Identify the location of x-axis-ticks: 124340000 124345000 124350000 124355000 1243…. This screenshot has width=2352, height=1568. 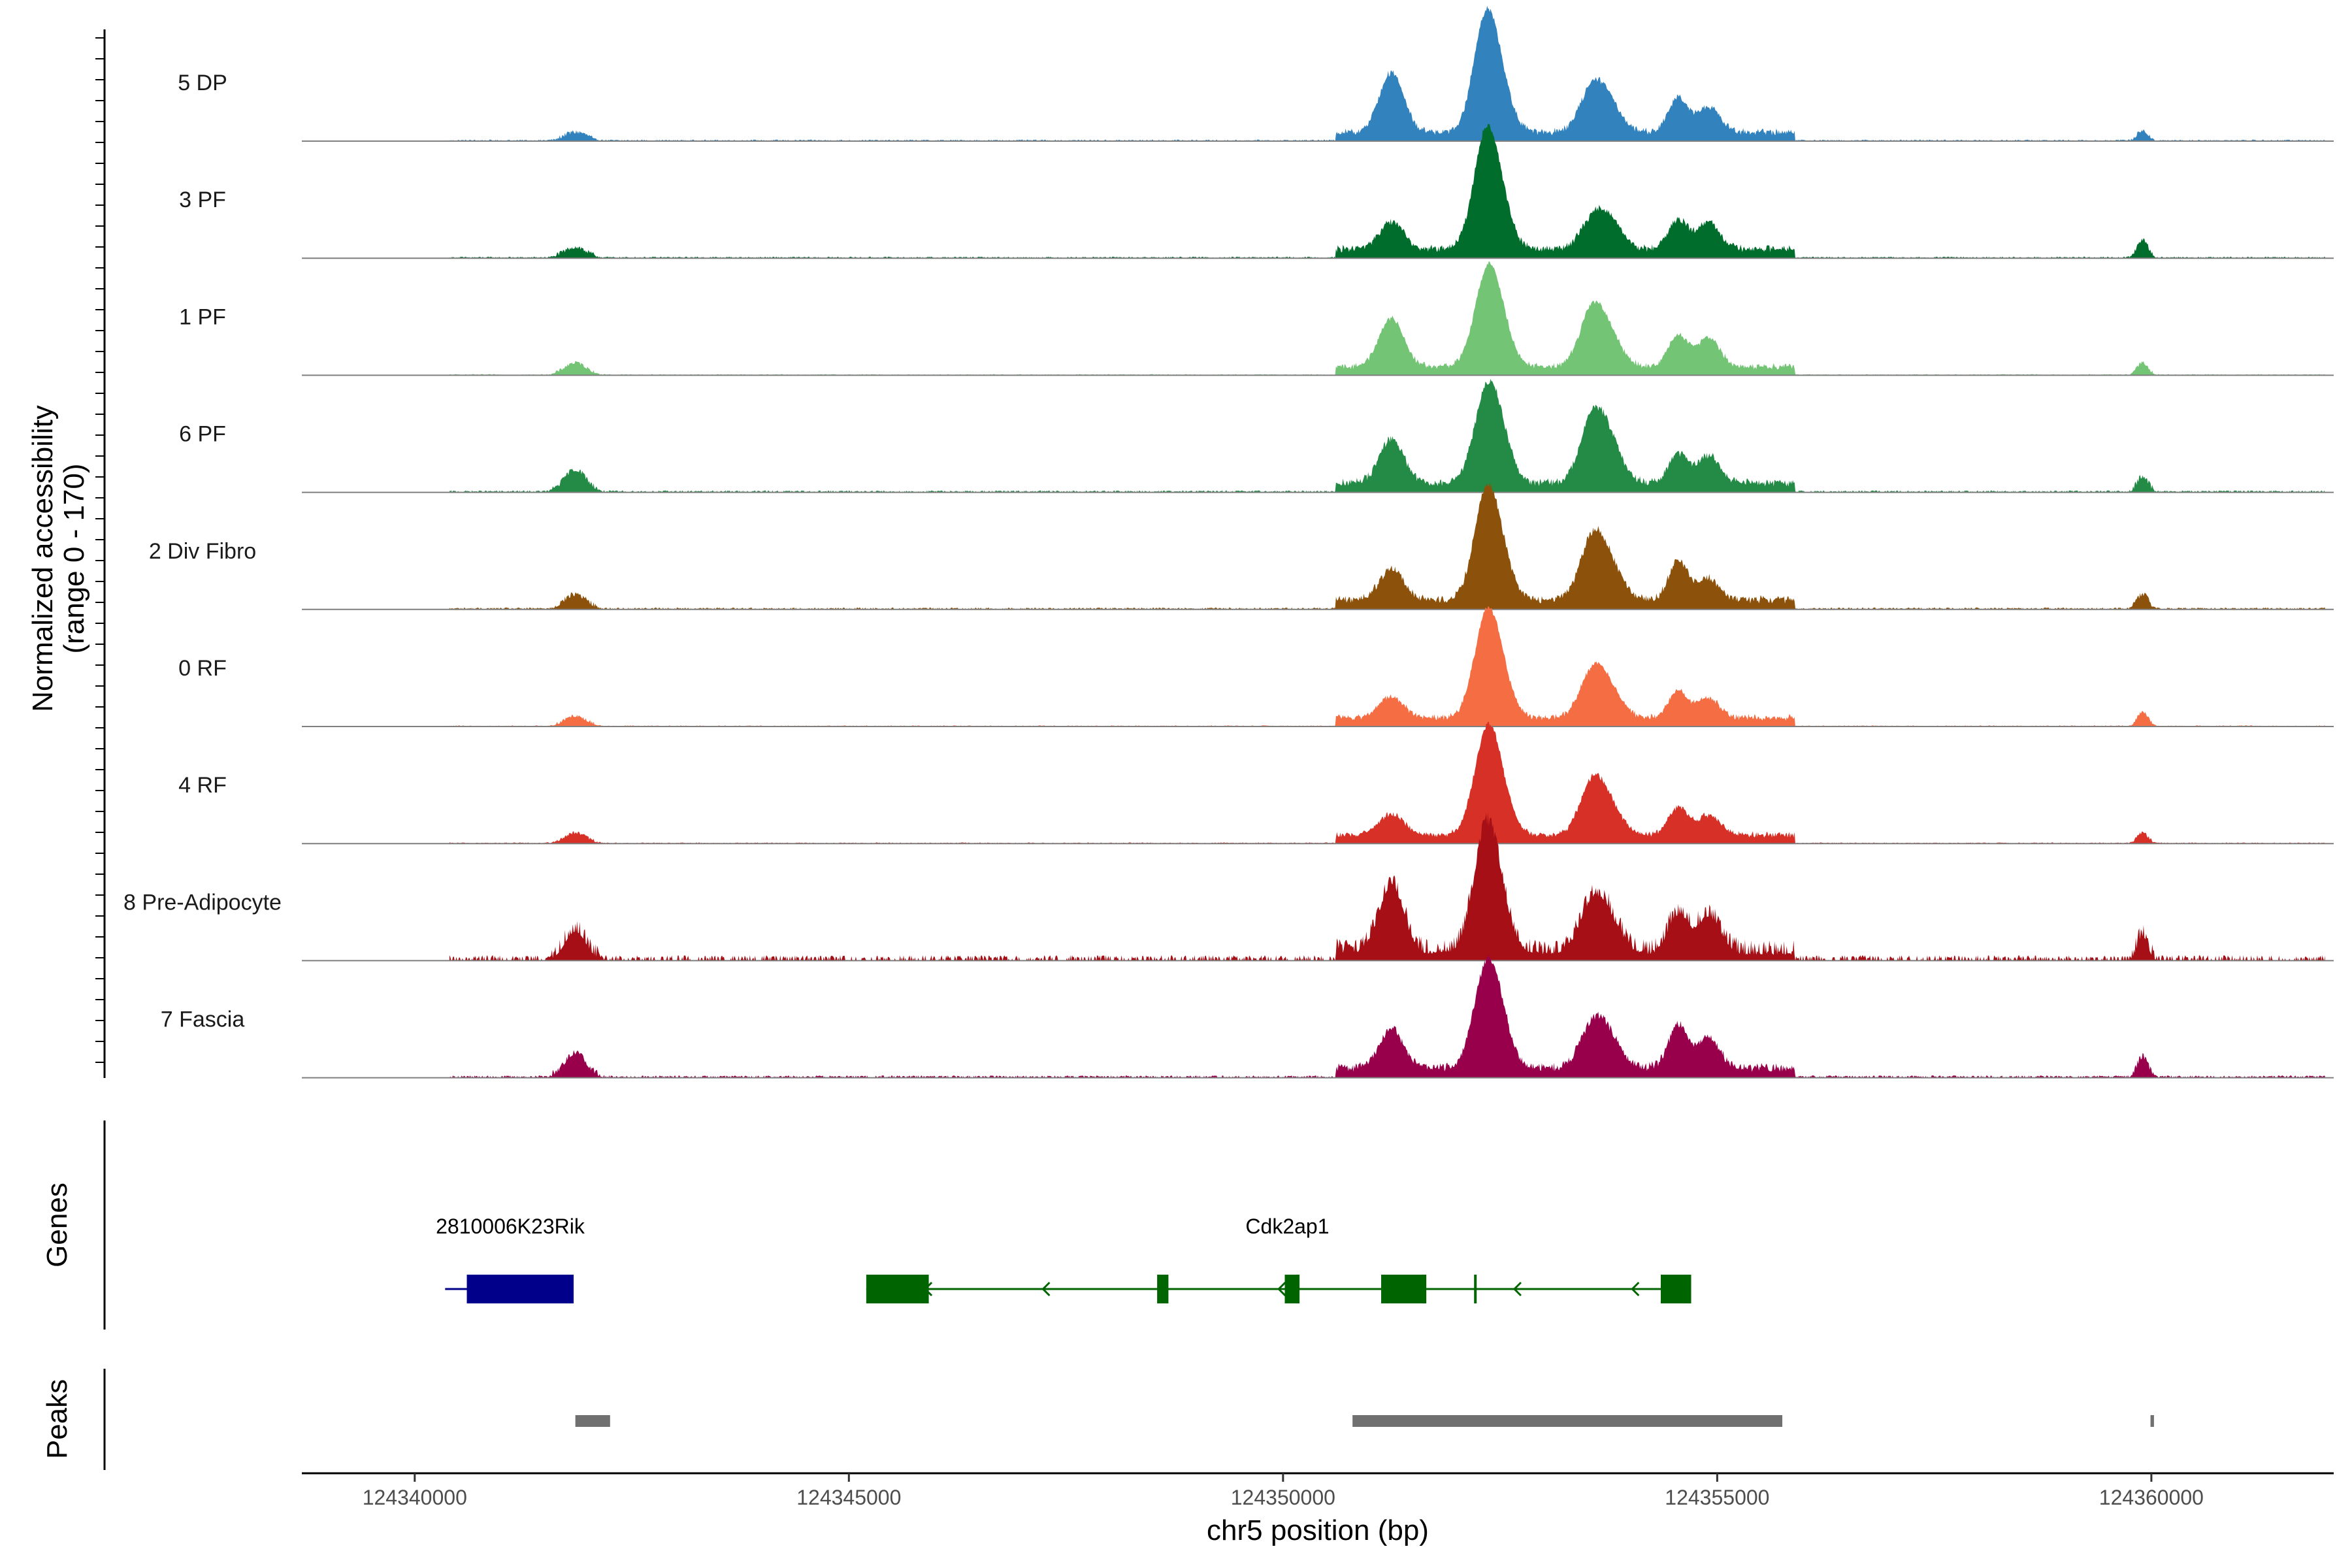
(1283, 1491).